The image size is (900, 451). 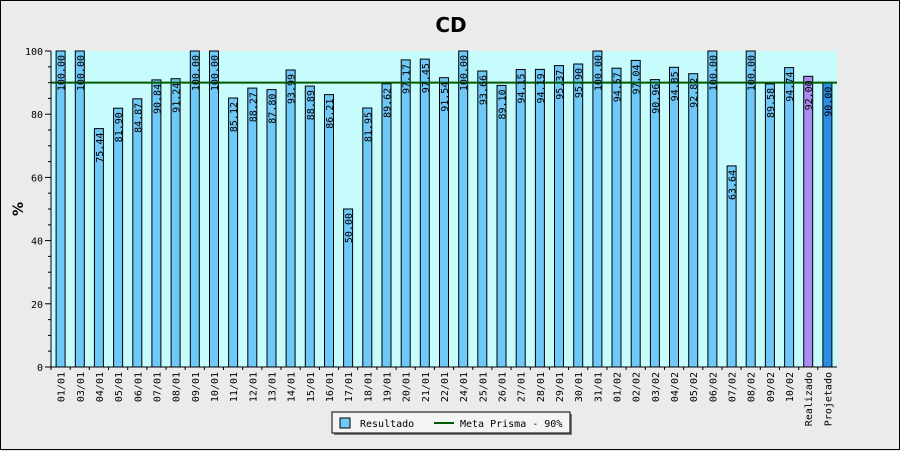 What do you see at coordinates (828, 399) in the screenshot?
I see `x-tick-label-Projetado: Projetado` at bounding box center [828, 399].